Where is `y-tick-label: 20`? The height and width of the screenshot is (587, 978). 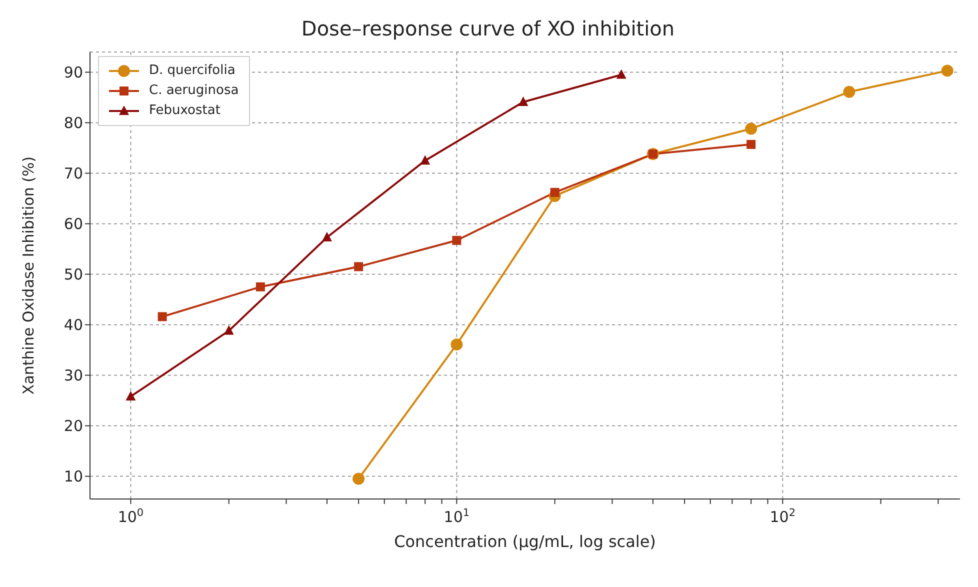 y-tick-label: 20 is located at coordinates (73, 426).